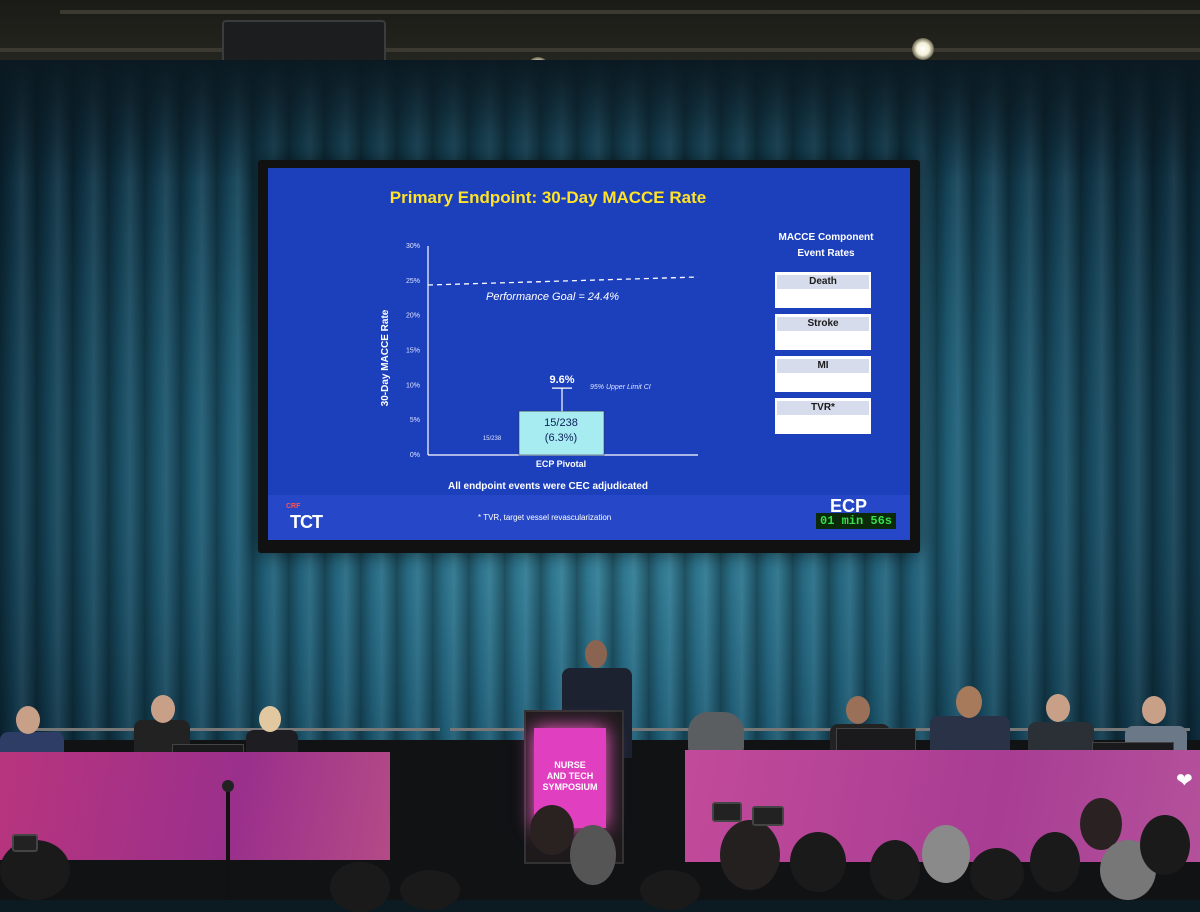  Describe the element at coordinates (570, 765) in the screenshot. I see `podium-line1: NURSE` at that location.